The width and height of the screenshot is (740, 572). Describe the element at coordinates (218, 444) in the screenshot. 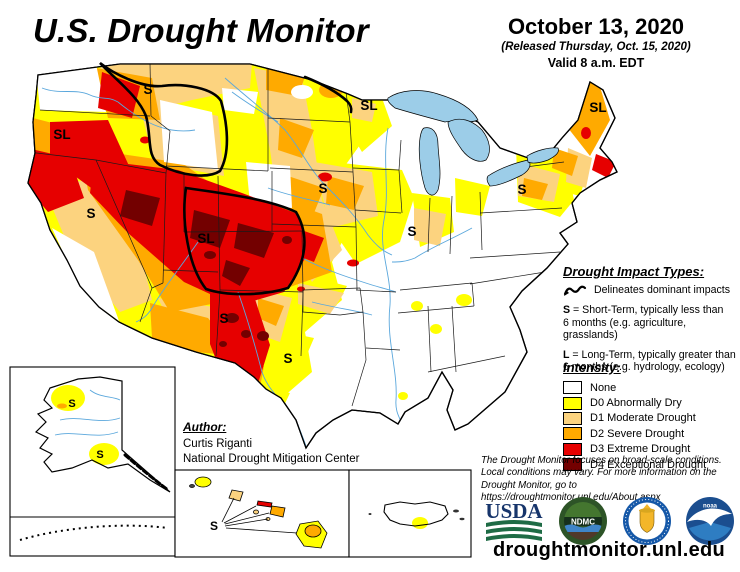

I see `author-name: Curtis Riganti` at that location.